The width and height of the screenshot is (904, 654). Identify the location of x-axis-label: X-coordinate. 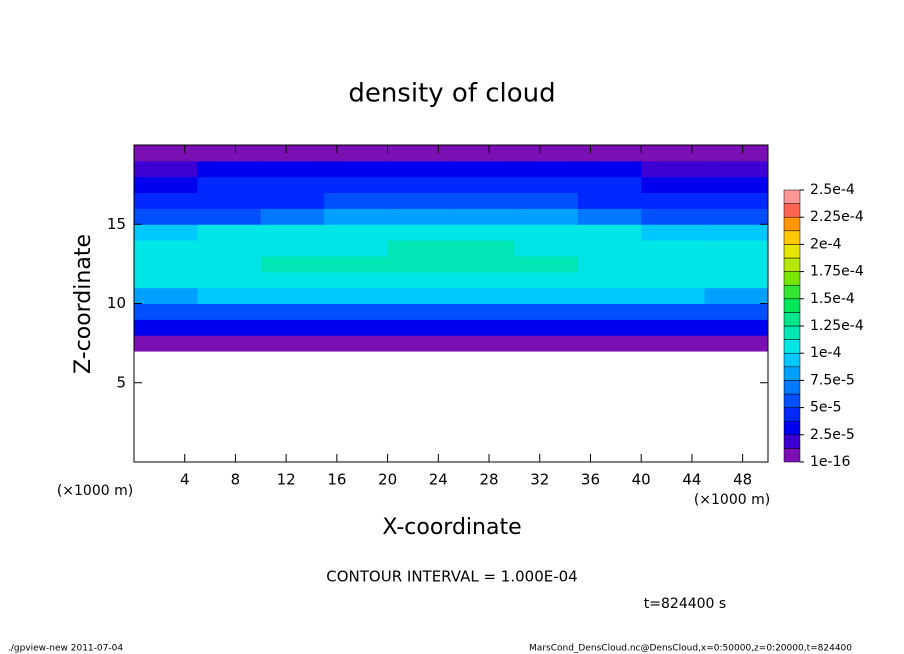
(451, 527).